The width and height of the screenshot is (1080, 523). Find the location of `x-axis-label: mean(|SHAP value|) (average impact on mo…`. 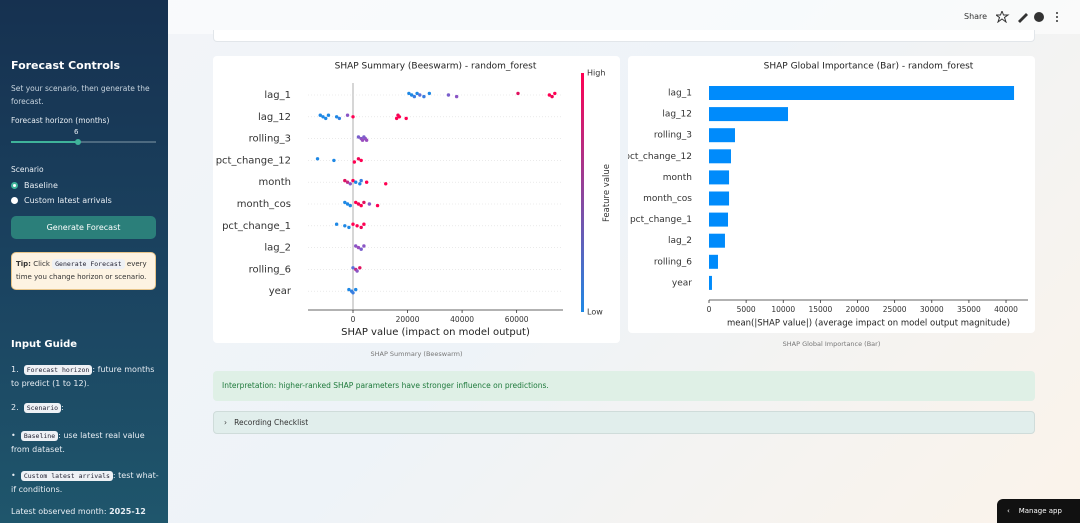

x-axis-label: mean(|SHAP value|) (average impact on mo… is located at coordinates (868, 324).